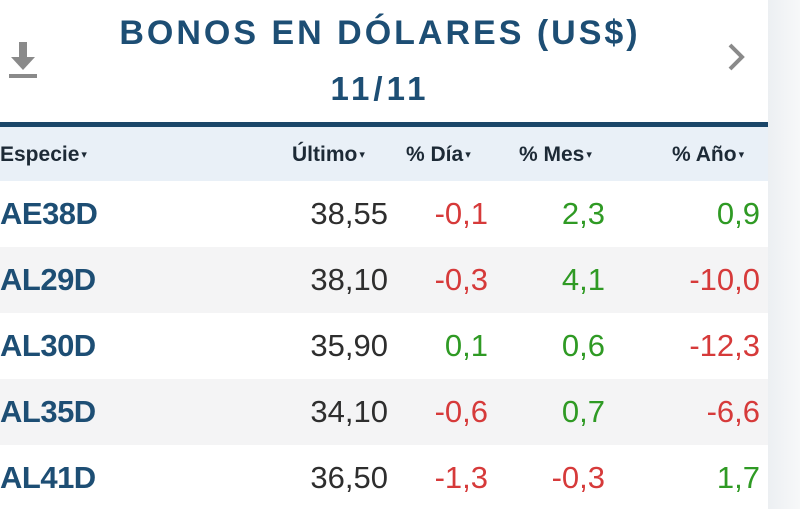  What do you see at coordinates (384, 154) in the screenshot?
I see `table-header: Especie ▾ Último ▾ % Día ▾ % Mes ▾ % Año ▾` at bounding box center [384, 154].